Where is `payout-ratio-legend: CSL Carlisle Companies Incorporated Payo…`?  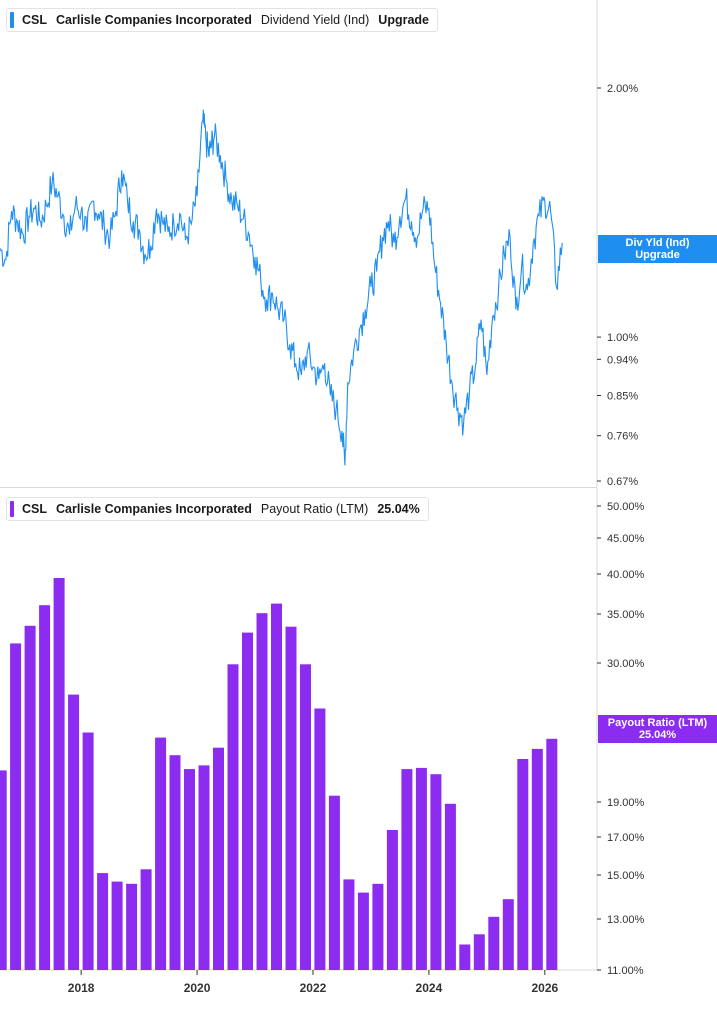
payout-ratio-legend: CSL Carlisle Companies Incorporated Payo… is located at coordinates (217, 509).